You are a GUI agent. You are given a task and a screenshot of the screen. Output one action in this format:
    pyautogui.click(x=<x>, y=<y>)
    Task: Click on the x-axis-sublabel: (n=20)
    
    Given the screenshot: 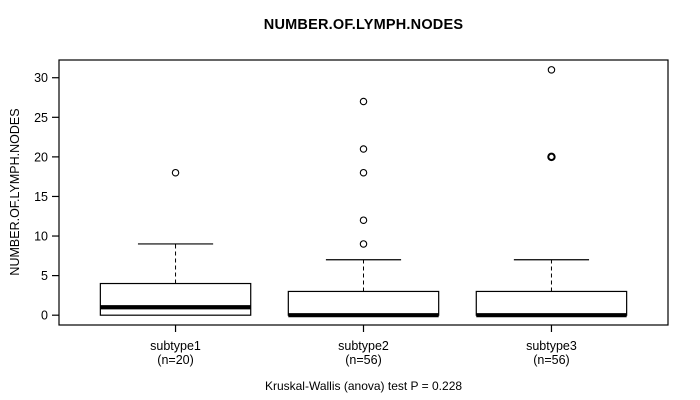 What is the action you would take?
    pyautogui.click(x=175, y=360)
    